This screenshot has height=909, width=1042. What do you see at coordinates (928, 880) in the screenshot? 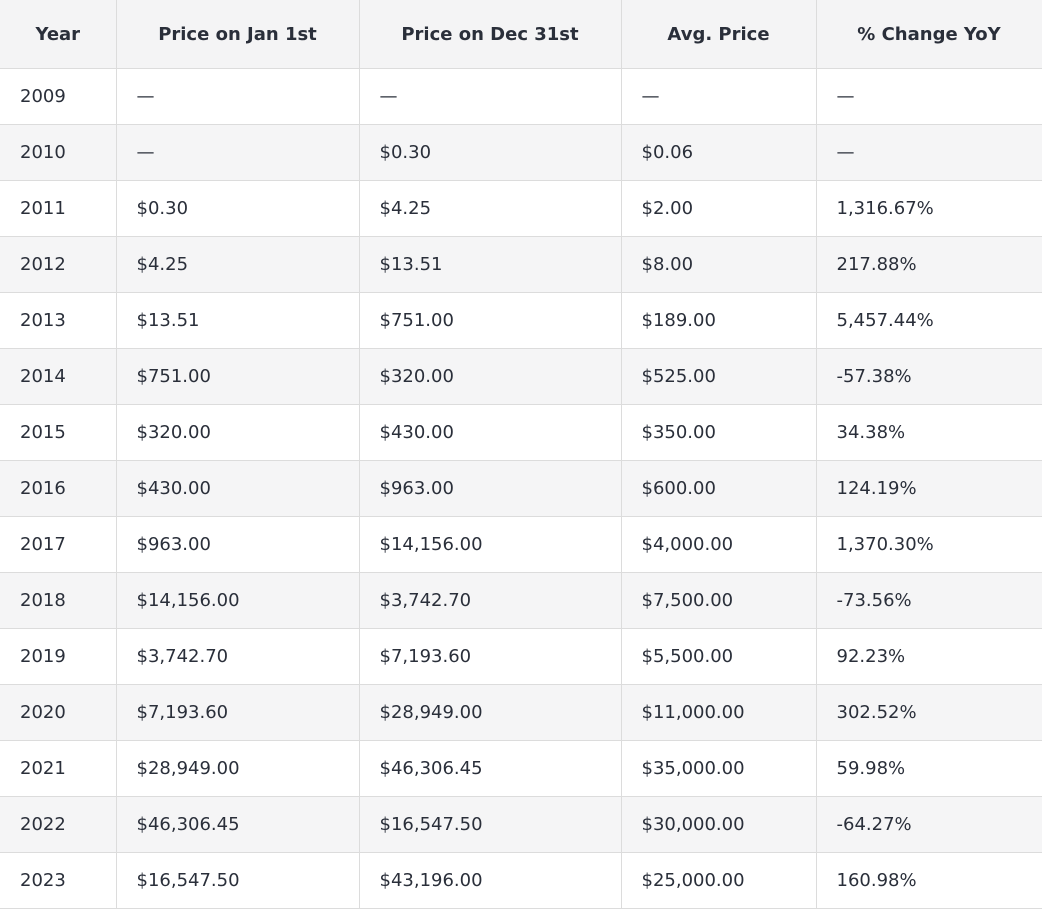
I see `cell-change-yoy: 160.98%` at bounding box center [928, 880].